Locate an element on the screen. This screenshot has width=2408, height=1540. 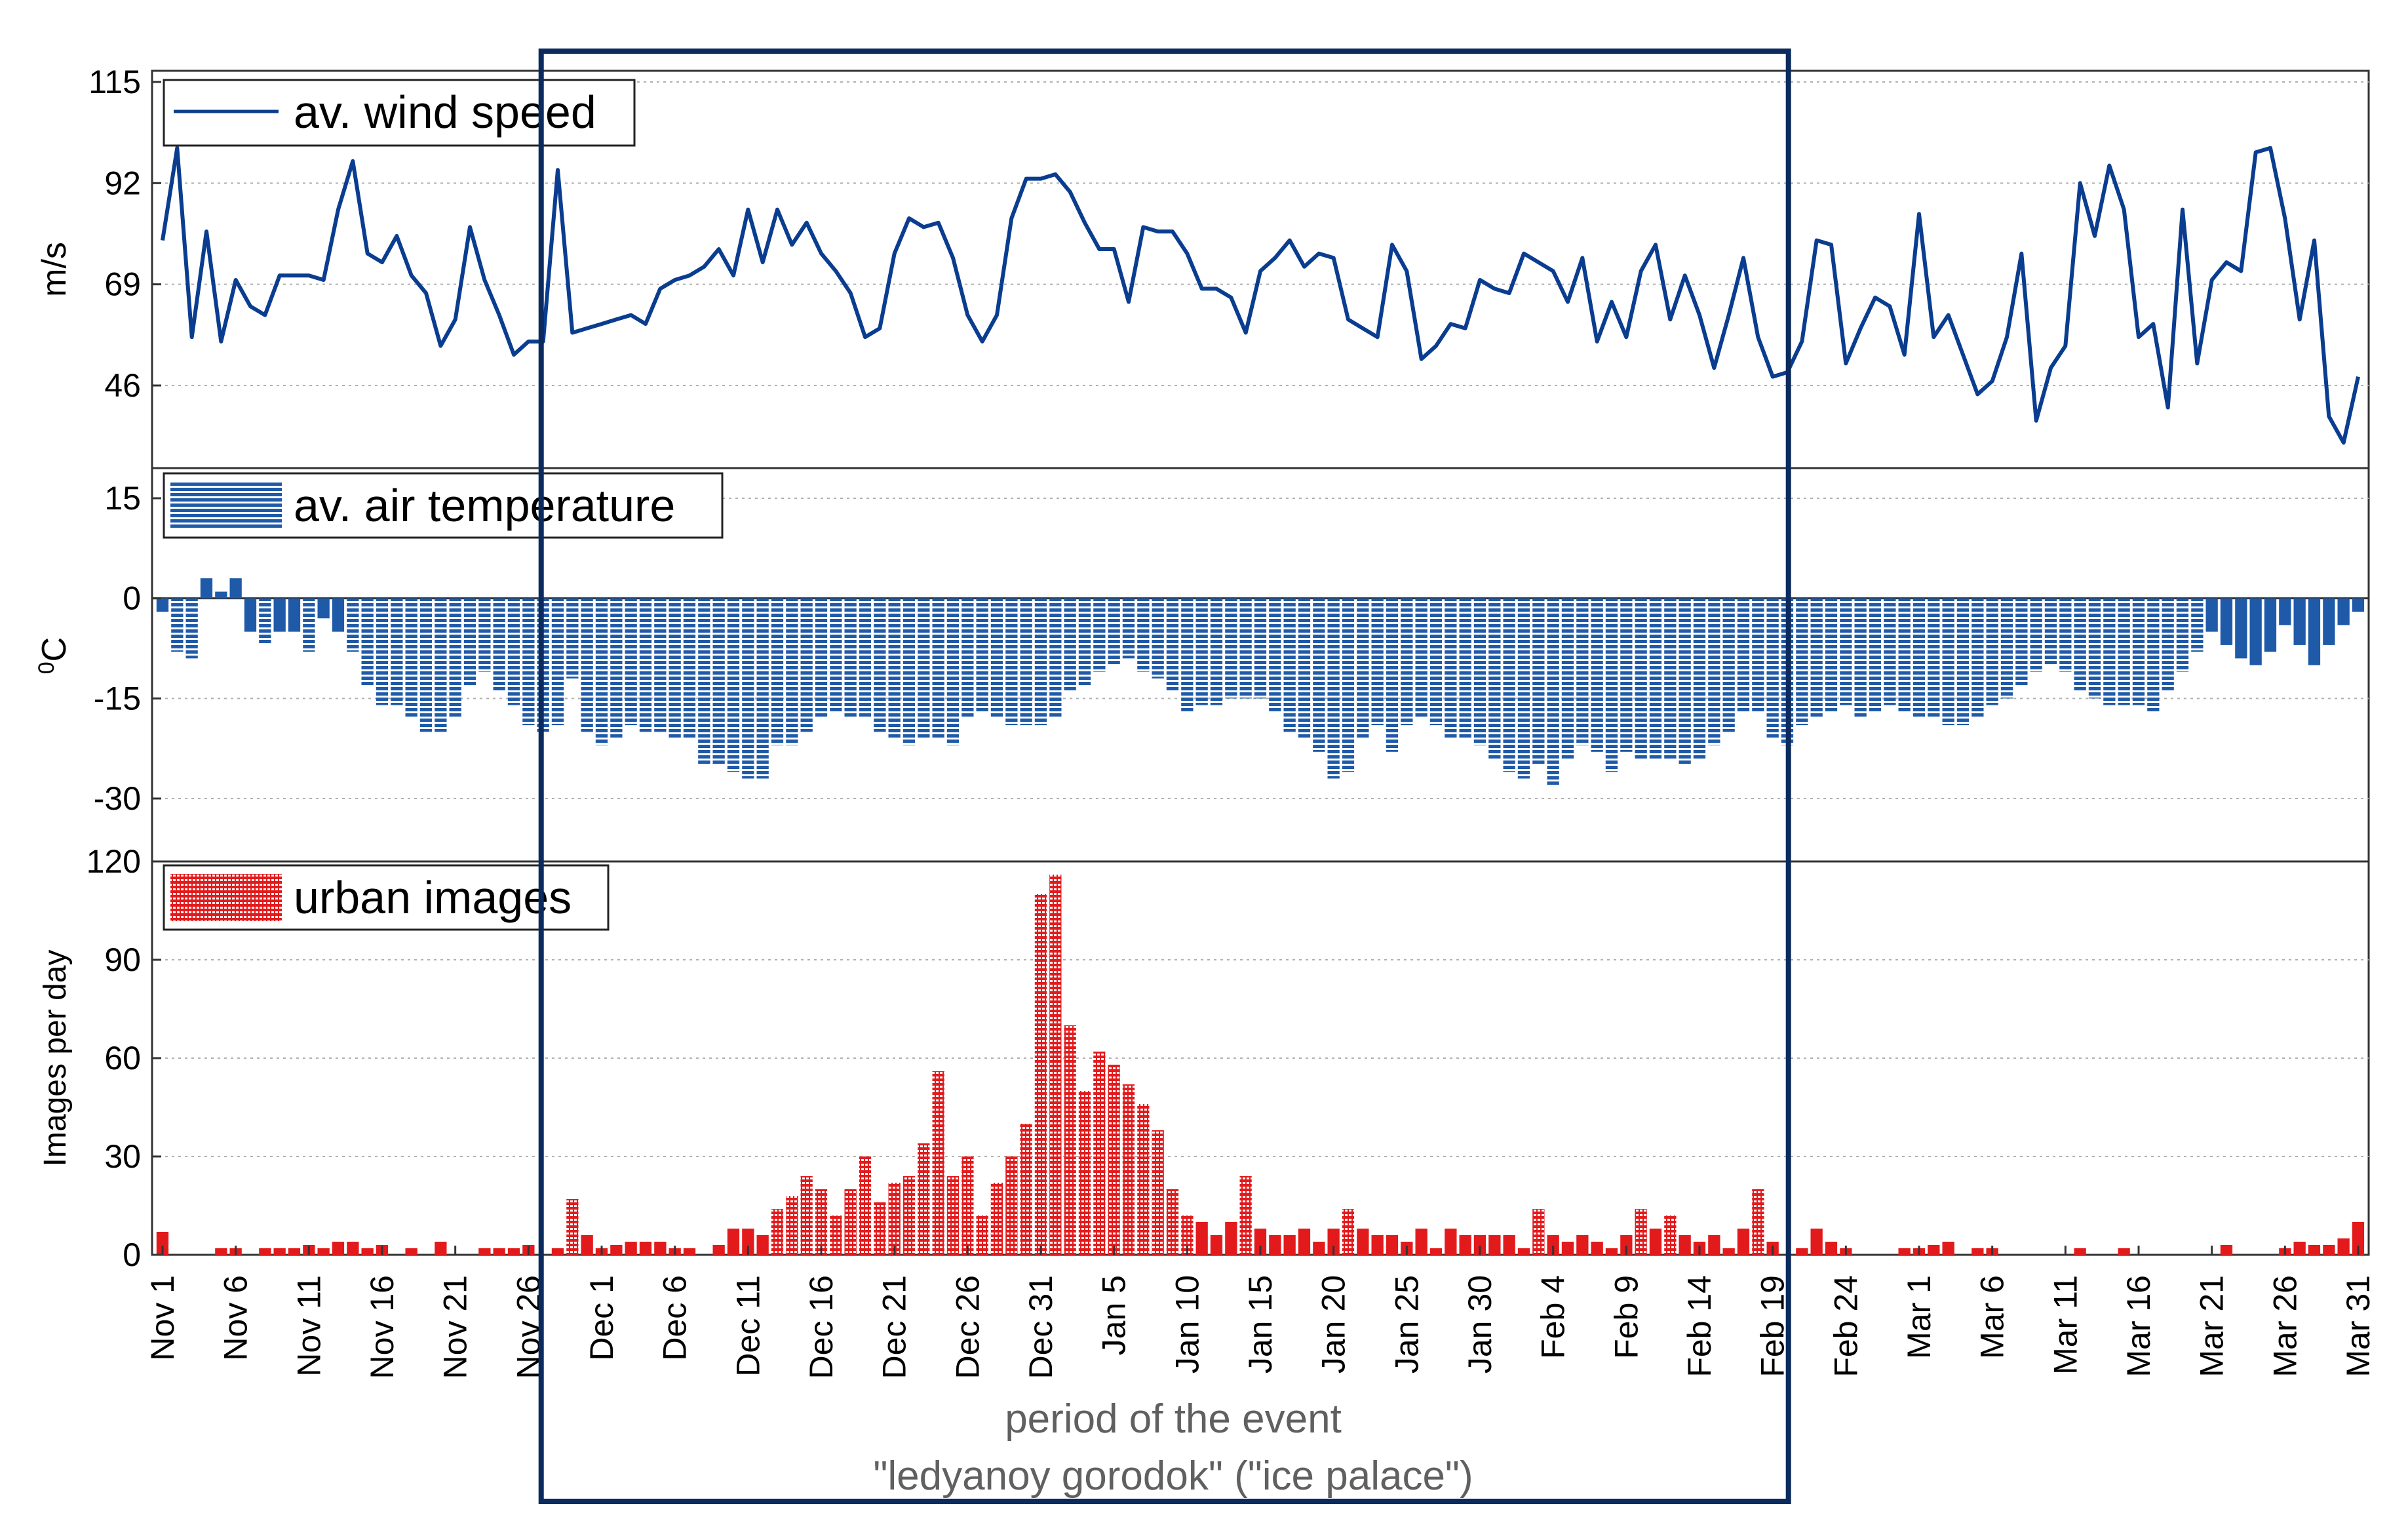
x-tick-label: Jan 15 is located at coordinates (1260, 1324).